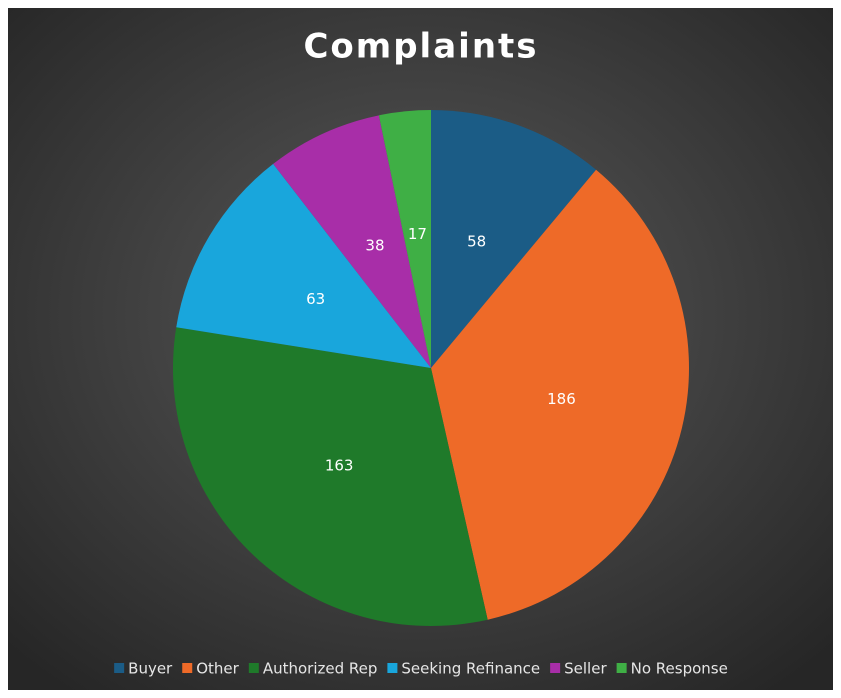 The width and height of the screenshot is (841, 698). What do you see at coordinates (374, 246) in the screenshot?
I see `data-label: 38` at bounding box center [374, 246].